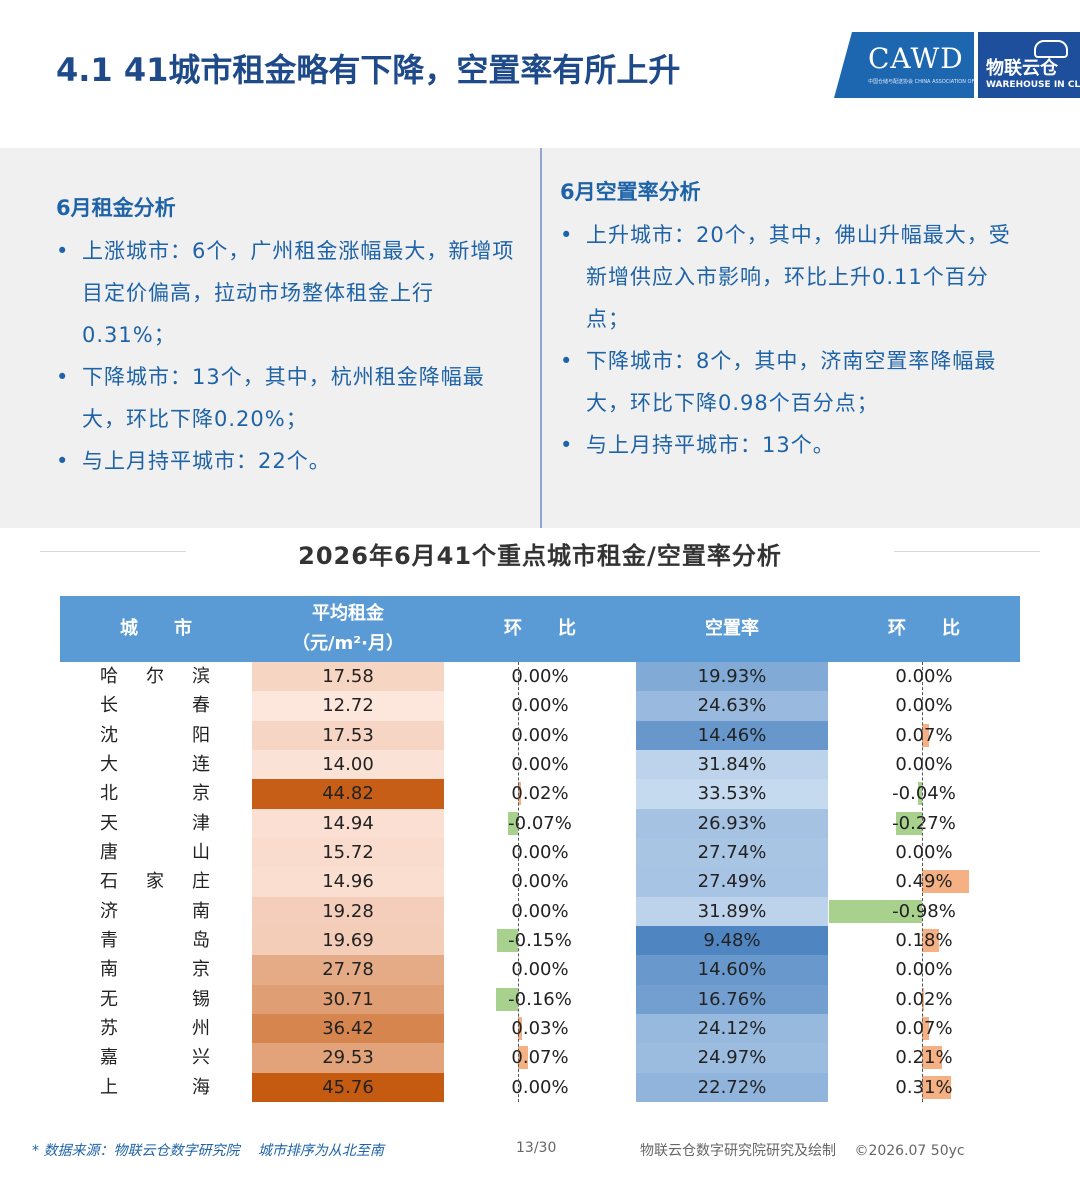 This screenshot has height=1200, width=1080. What do you see at coordinates (348, 765) in the screenshot?
I see `cell-rent: 14.00` at bounding box center [348, 765].